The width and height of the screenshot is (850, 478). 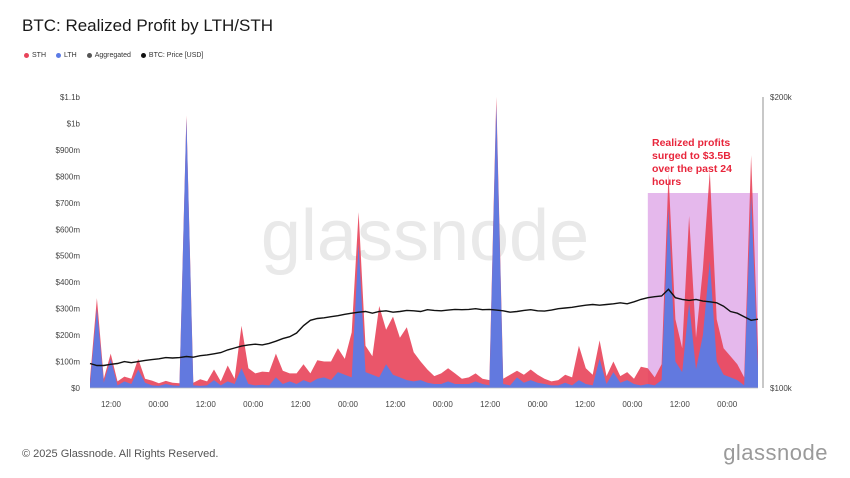 What do you see at coordinates (775, 452) in the screenshot?
I see `brand-logo: glassnode` at bounding box center [775, 452].